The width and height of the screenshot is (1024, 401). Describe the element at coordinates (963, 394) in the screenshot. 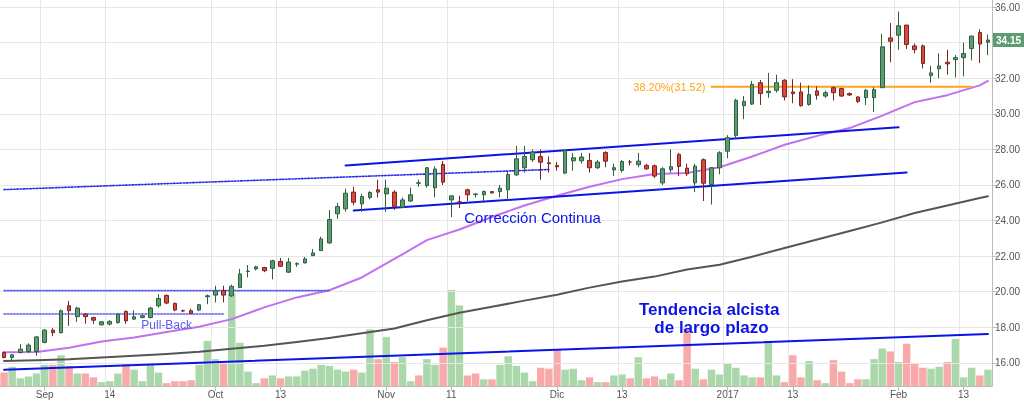

I see `x-tick-label: 13` at that location.